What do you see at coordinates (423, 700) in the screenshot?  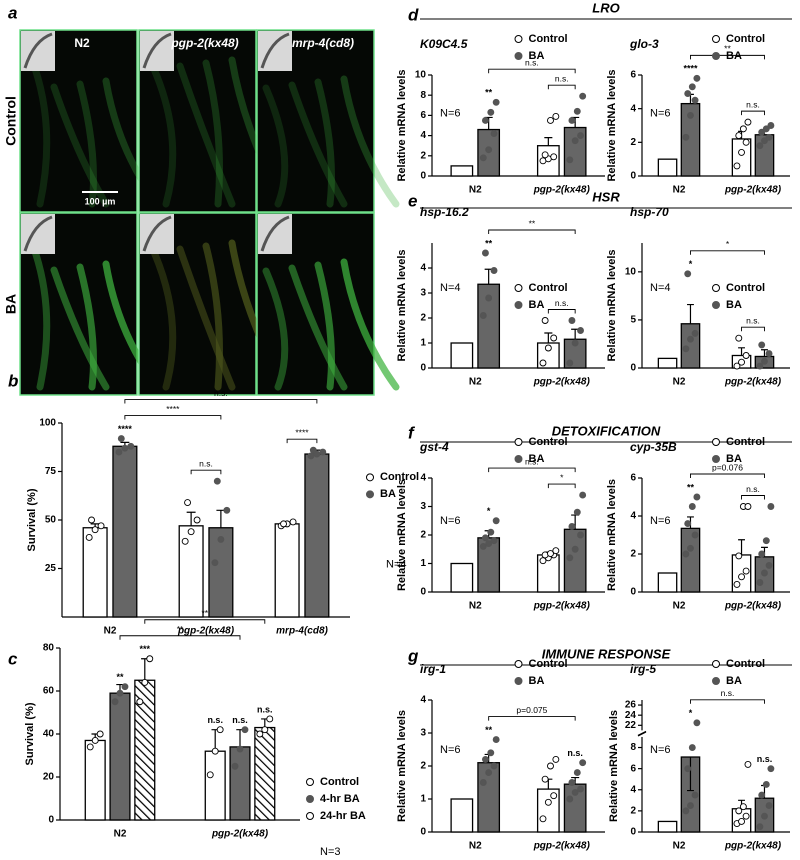 I see `y-tick-label: 4` at bounding box center [423, 700].